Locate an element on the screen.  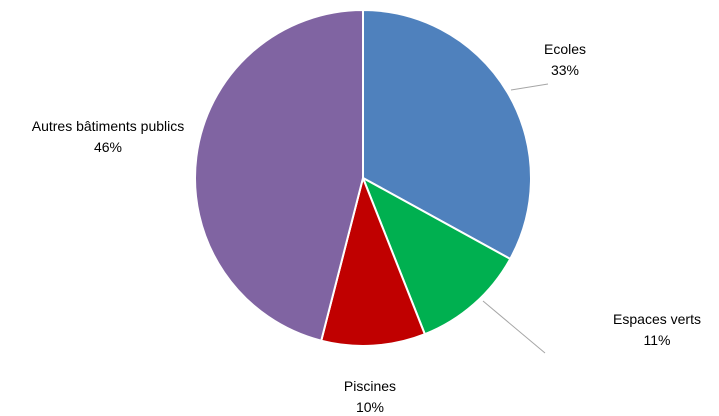
slice-label-autres-batiments-publics: Autres bâtiments publics is located at coordinates (108, 126).